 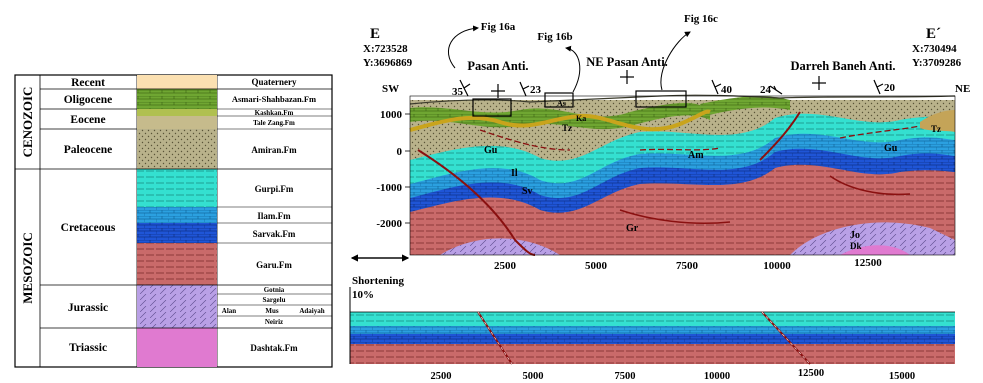 I want to click on dip-symbol, so click(x=671, y=88).